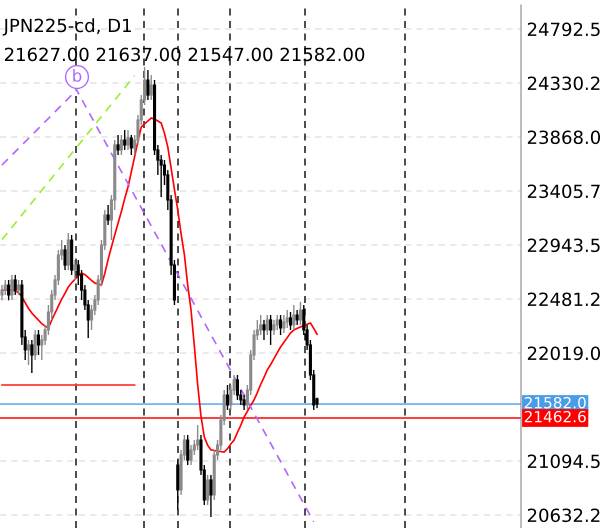 The width and height of the screenshot is (600, 528). Describe the element at coordinates (564, 245) in the screenshot. I see `y-tick-label: 22943.5` at that location.